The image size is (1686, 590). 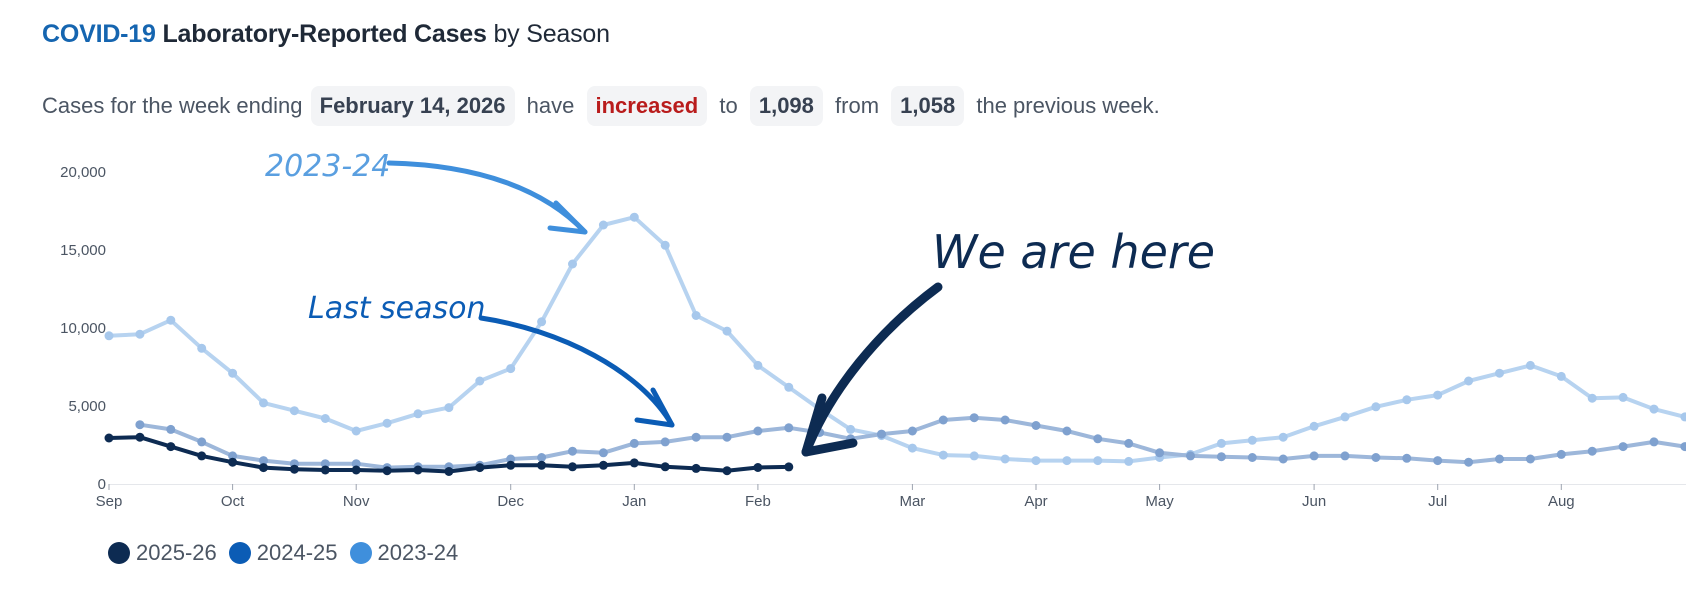 I want to click on summary-to: to, so click(x=728, y=105).